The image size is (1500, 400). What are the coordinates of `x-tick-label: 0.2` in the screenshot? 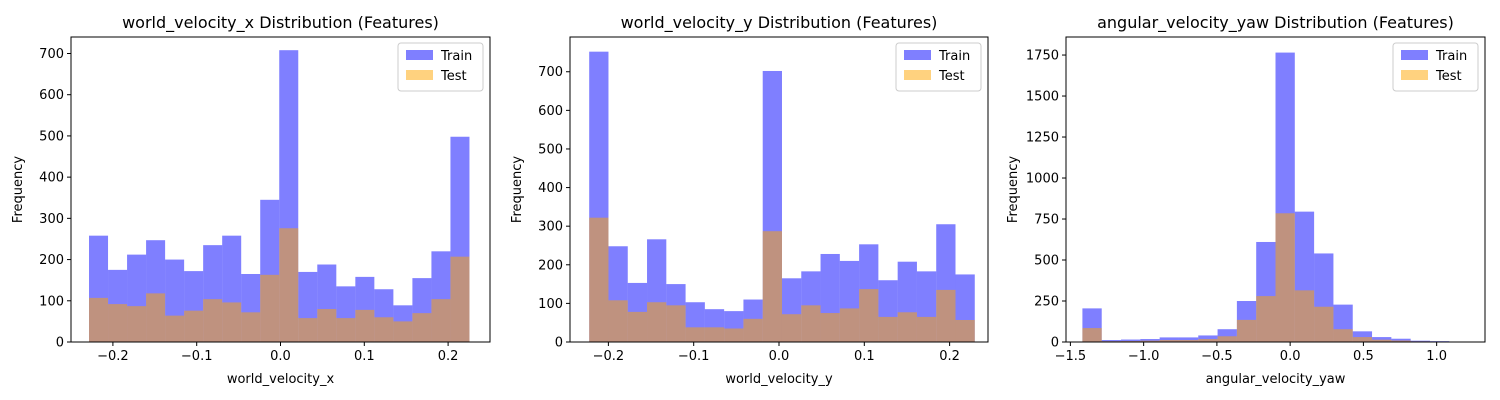 It's located at (949, 356).